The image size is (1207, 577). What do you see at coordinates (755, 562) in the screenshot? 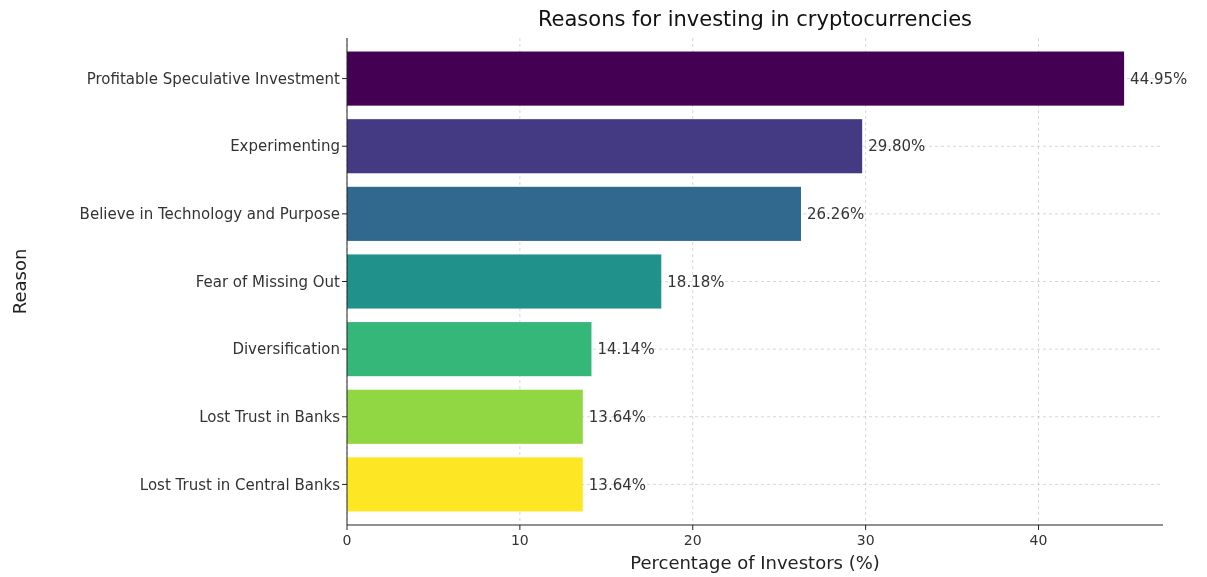
I see `x-axis-title: Percentage of Investors (%)` at bounding box center [755, 562].